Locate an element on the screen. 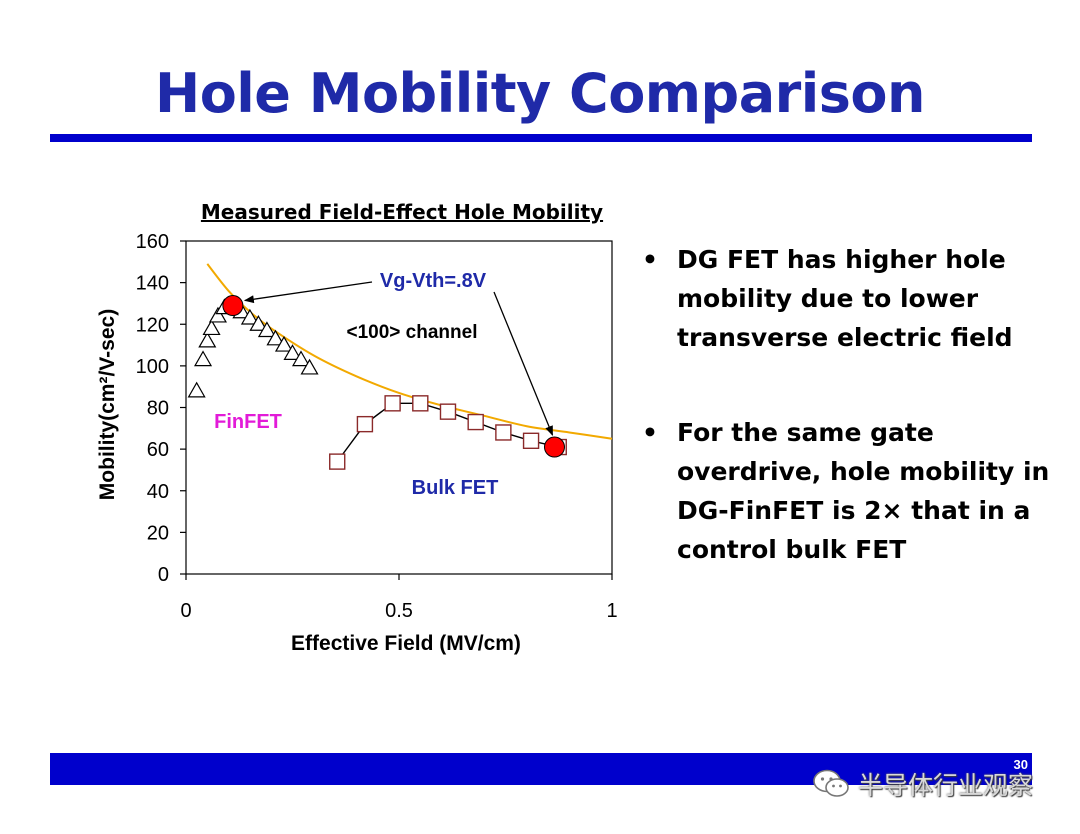  y-tick-label: 140 is located at coordinates (152, 284).